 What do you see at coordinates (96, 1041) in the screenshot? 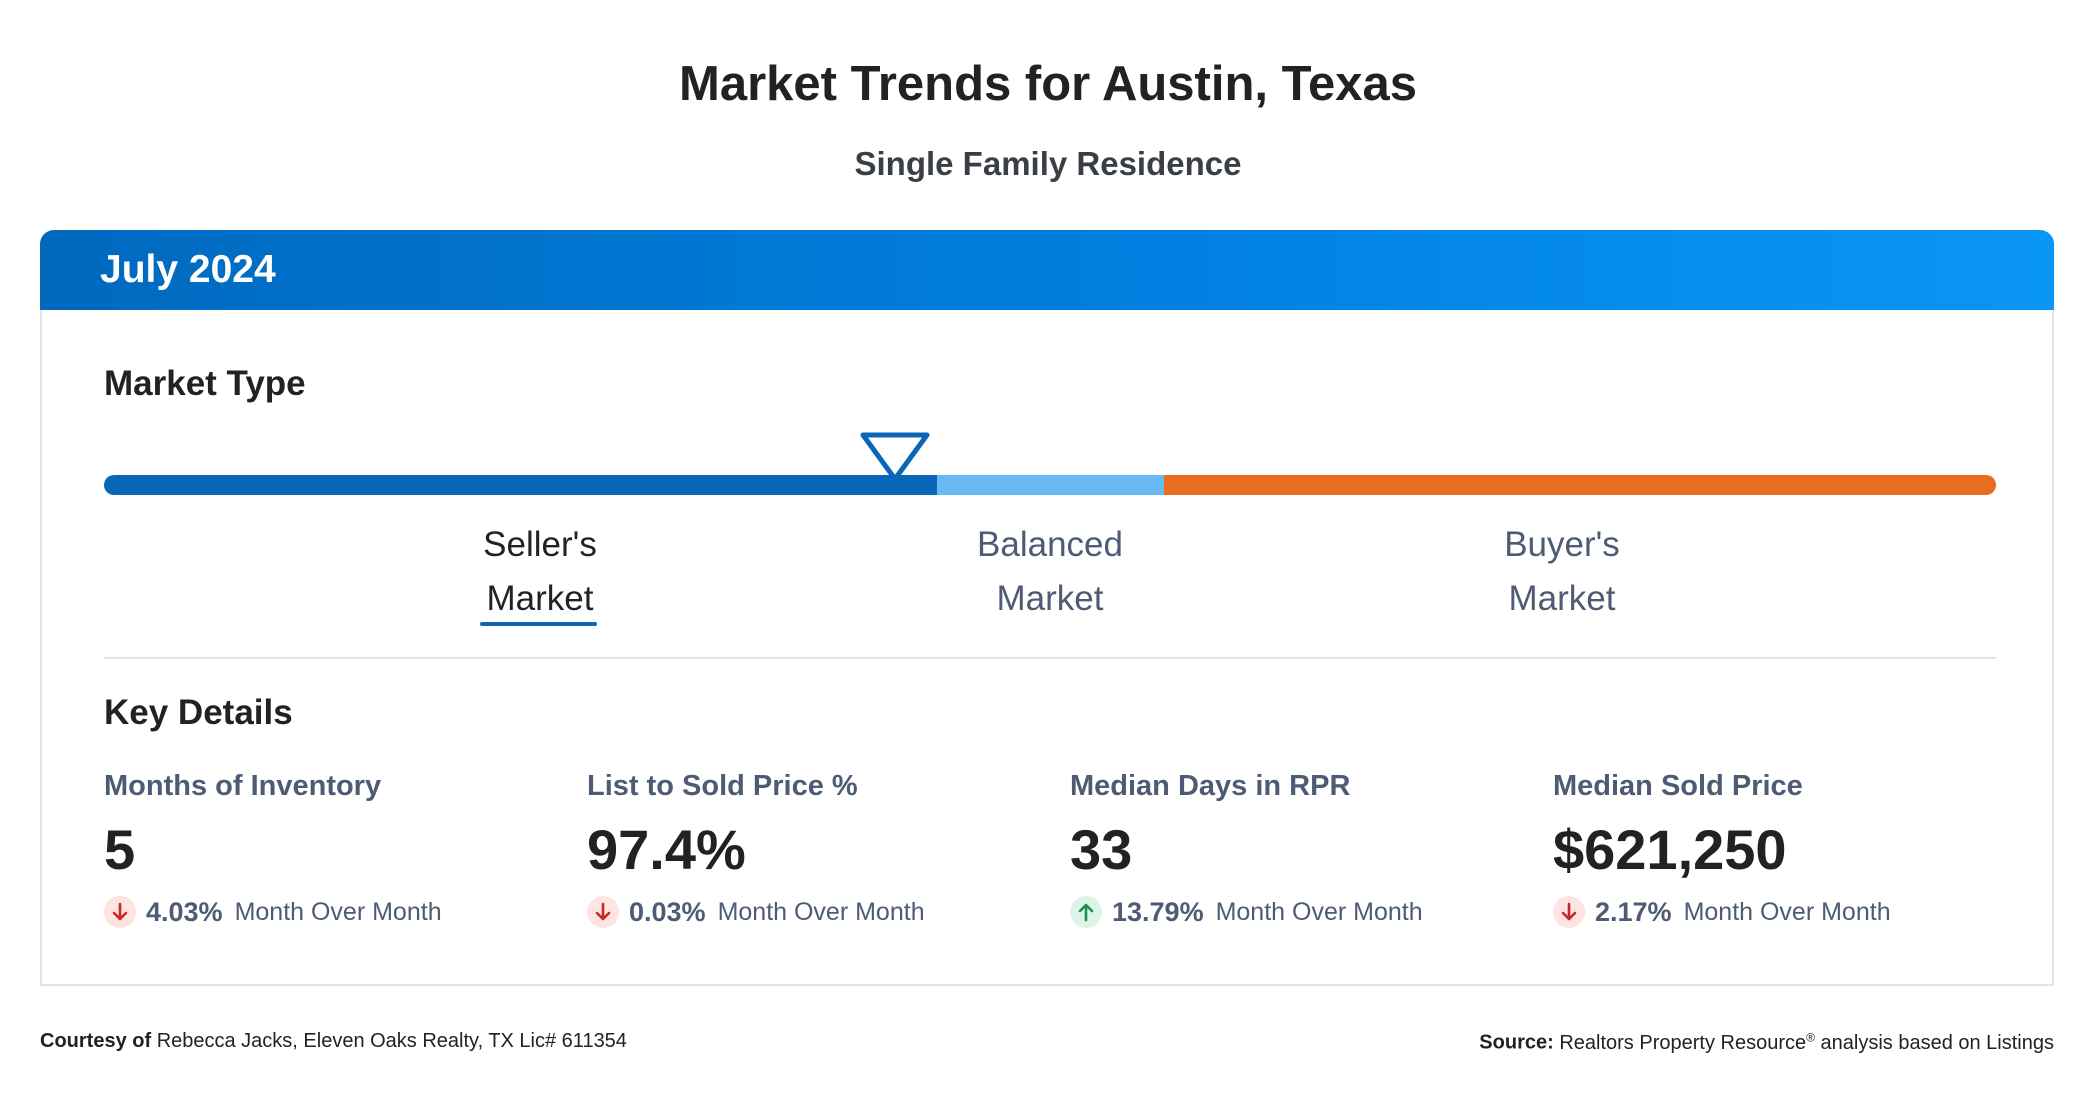
I see `courtesy-label: Courtesy of` at bounding box center [96, 1041].